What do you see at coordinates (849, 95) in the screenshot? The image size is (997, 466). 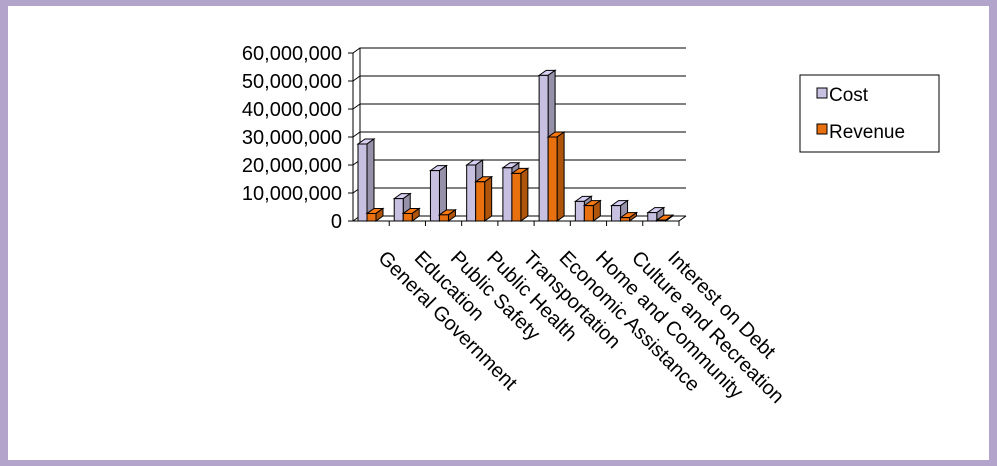 I see `legend-label-cost: Cost` at bounding box center [849, 95].